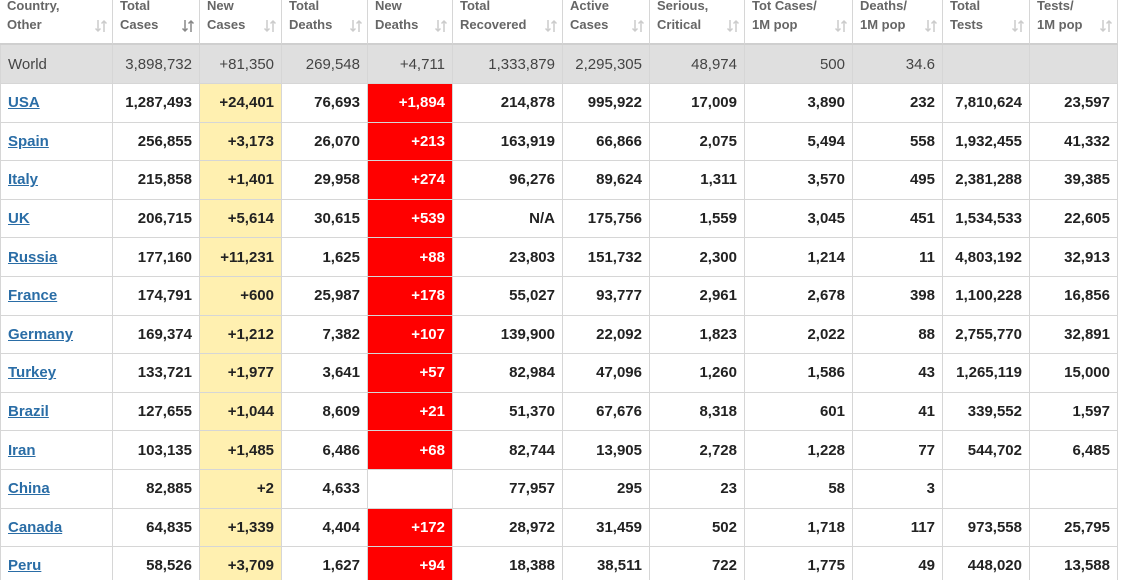  Describe the element at coordinates (428, 296) in the screenshot. I see `cell-value: +178` at that location.